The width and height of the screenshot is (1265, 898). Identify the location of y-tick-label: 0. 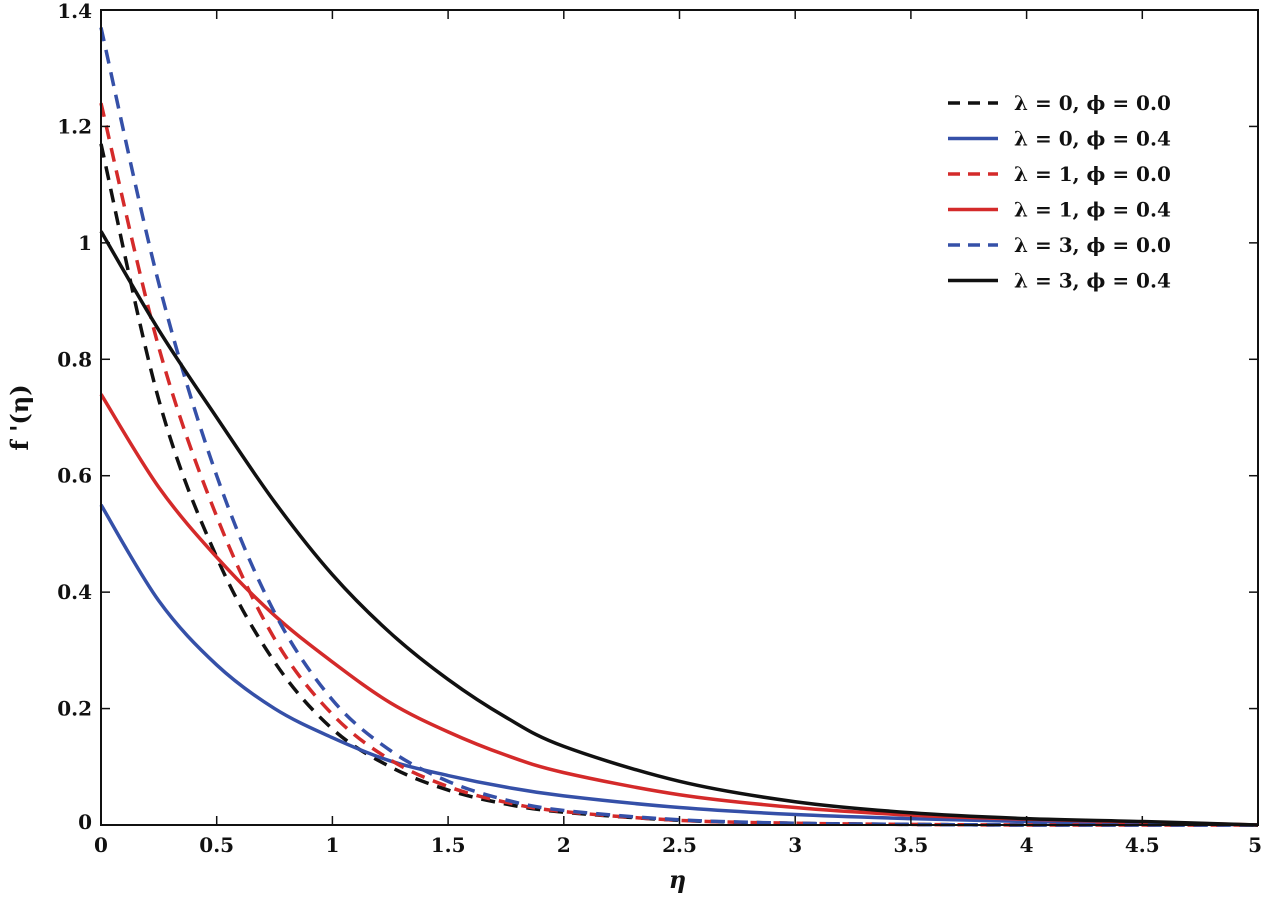
(85, 822).